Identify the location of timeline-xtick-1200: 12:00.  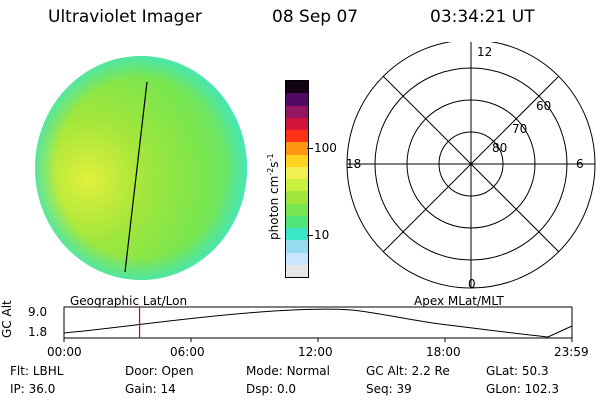
(315, 352).